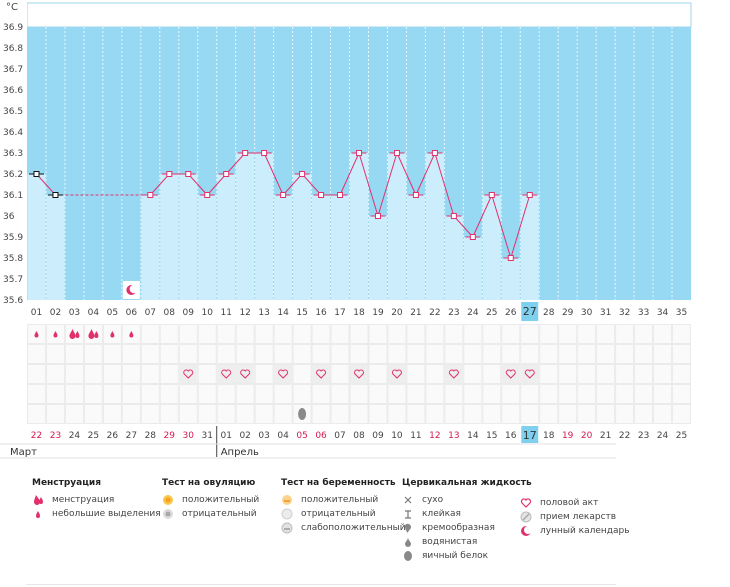  I want to click on date-label: 27, so click(131, 436).